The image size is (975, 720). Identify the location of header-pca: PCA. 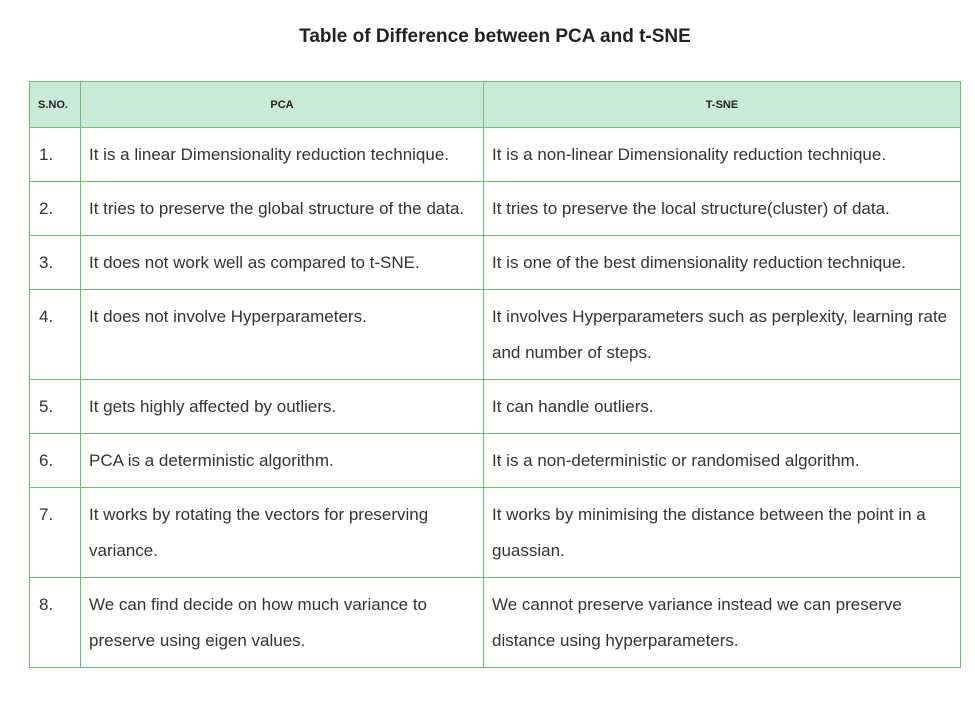
(282, 104).